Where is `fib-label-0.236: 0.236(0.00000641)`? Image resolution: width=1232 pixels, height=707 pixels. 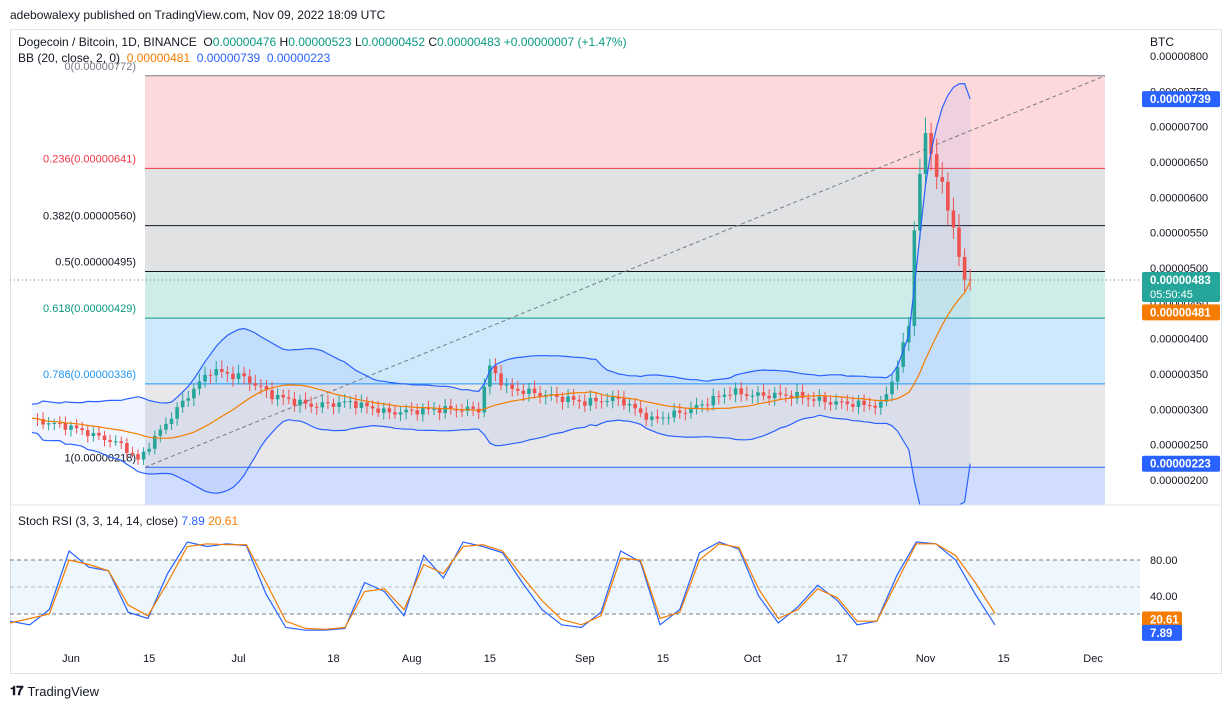
fib-label-0.236: 0.236(0.00000641) is located at coordinates (89, 159).